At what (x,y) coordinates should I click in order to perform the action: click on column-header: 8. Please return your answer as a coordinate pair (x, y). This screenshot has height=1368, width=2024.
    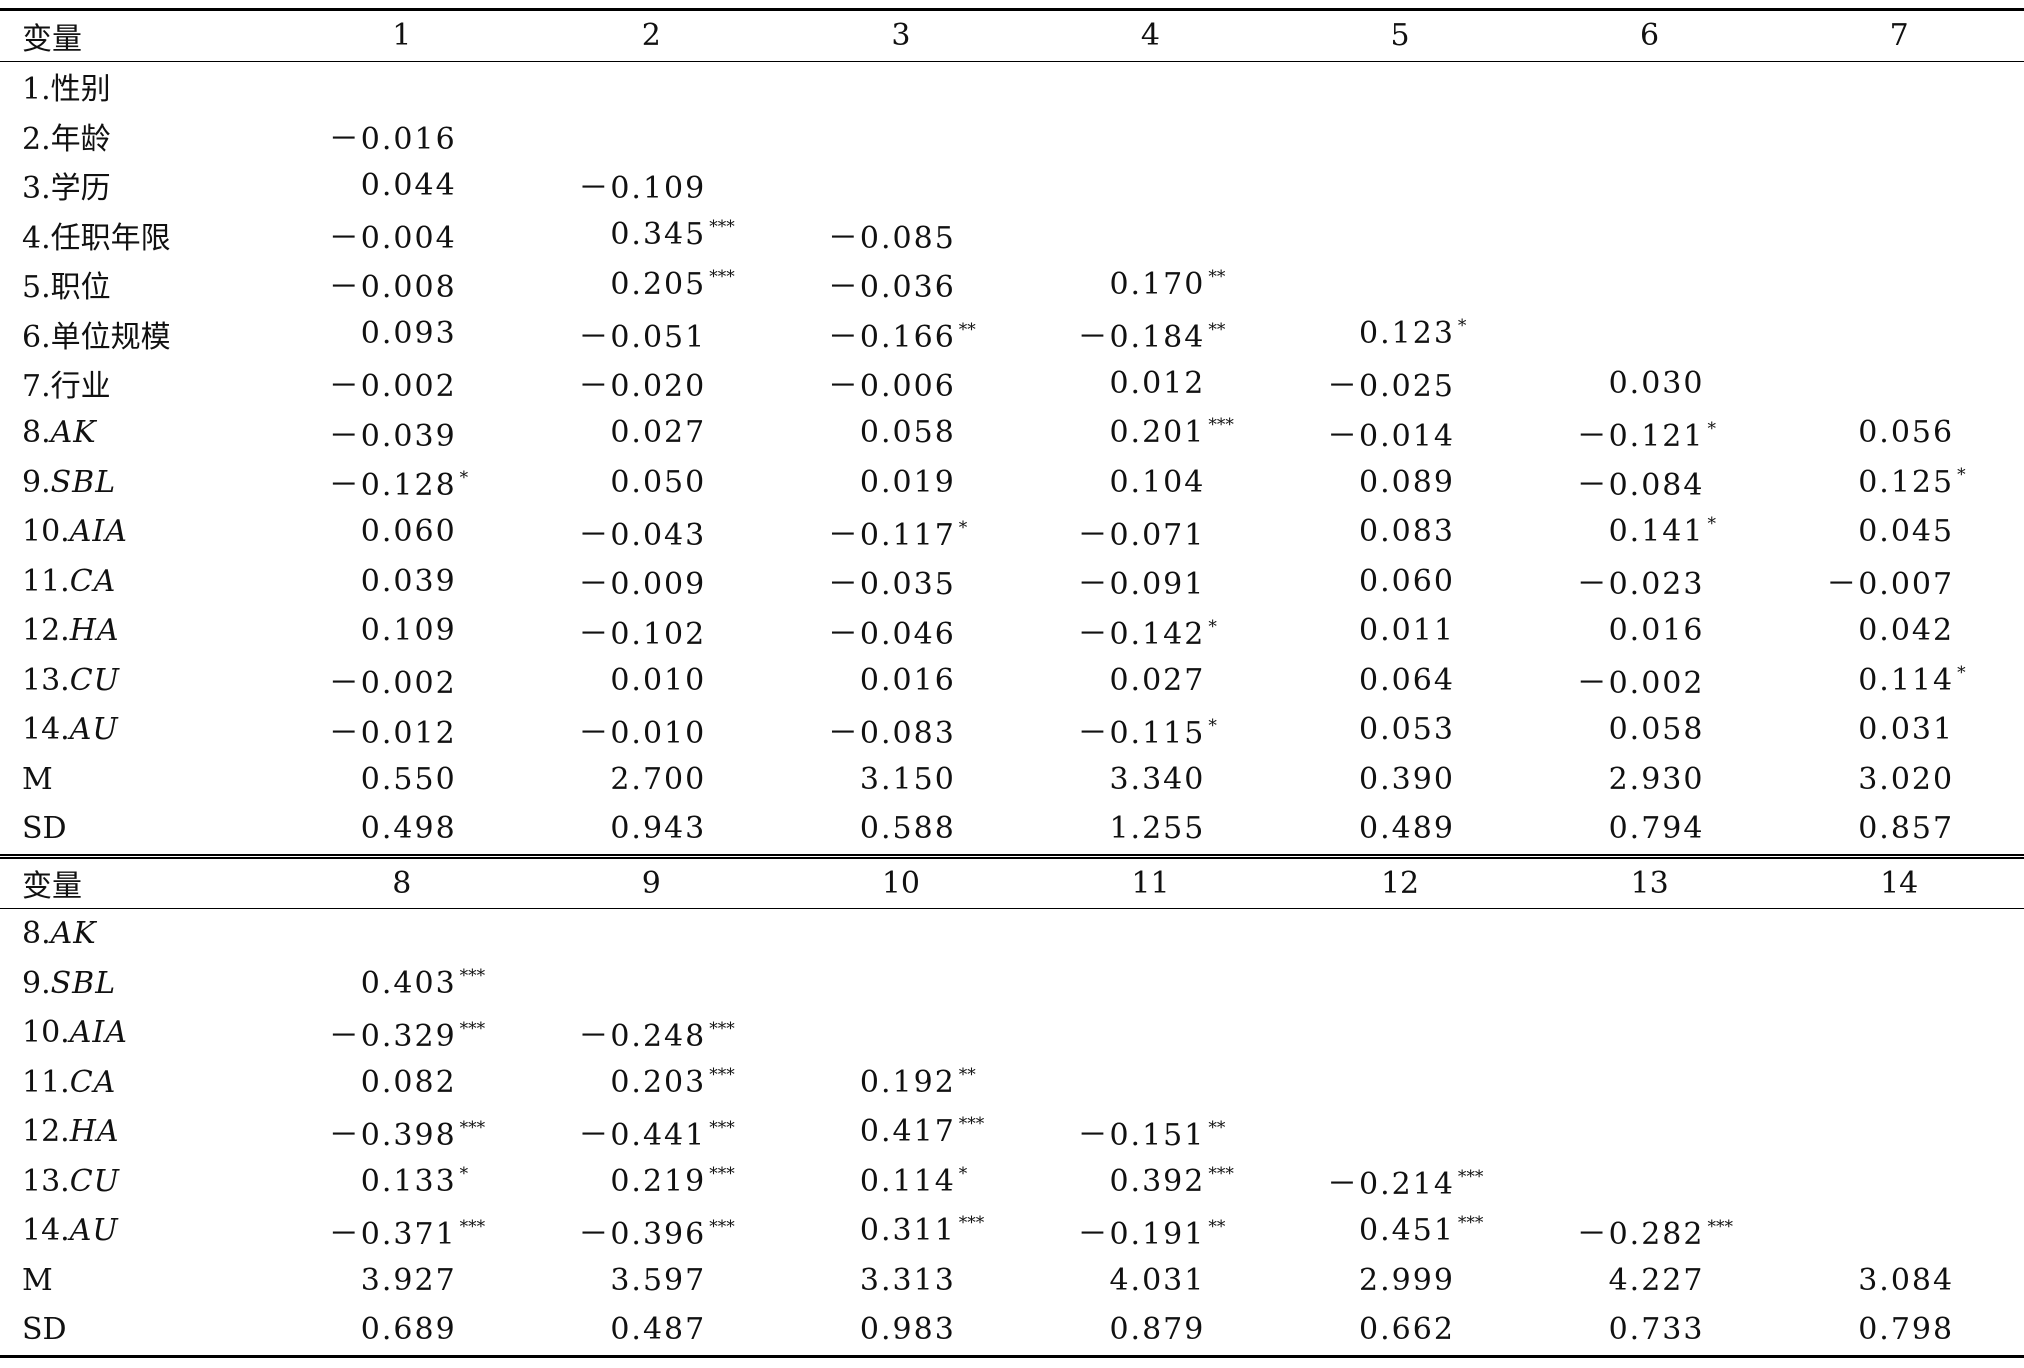
    Looking at the image, I should click on (402, 881).